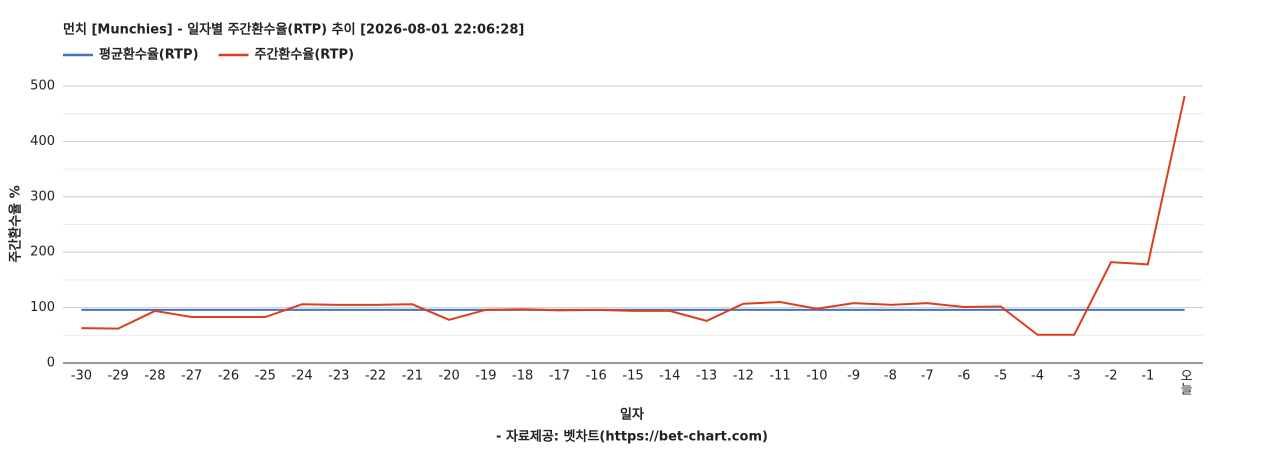 The image size is (1268, 450). Describe the element at coordinates (816, 376) in the screenshot. I see `x-tick-label: -10` at that location.